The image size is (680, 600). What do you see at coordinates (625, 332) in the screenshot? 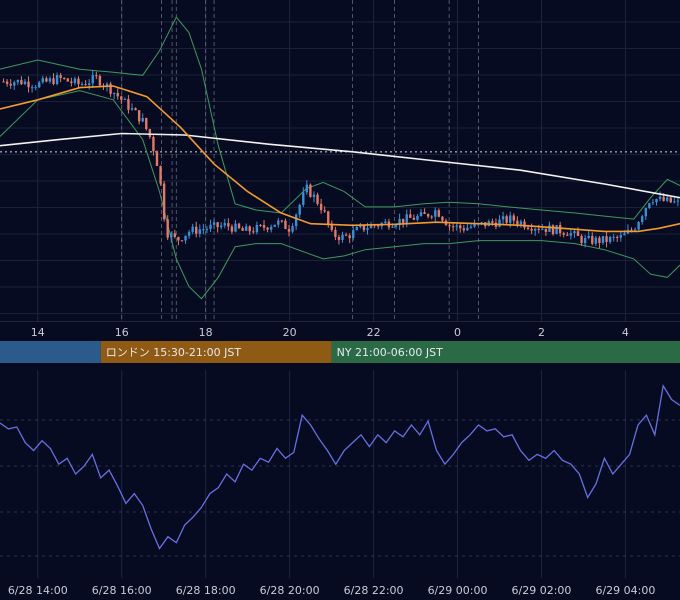
I see `upper-axis-tick-label: 4` at bounding box center [625, 332].